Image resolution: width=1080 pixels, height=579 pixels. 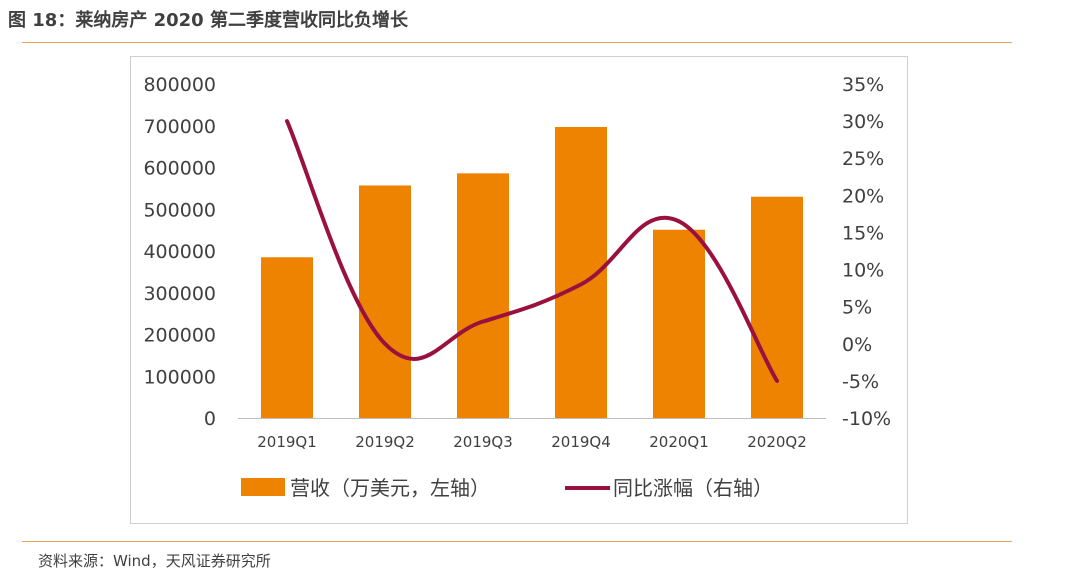 I want to click on right-tick-label: 0%, so click(x=857, y=345).